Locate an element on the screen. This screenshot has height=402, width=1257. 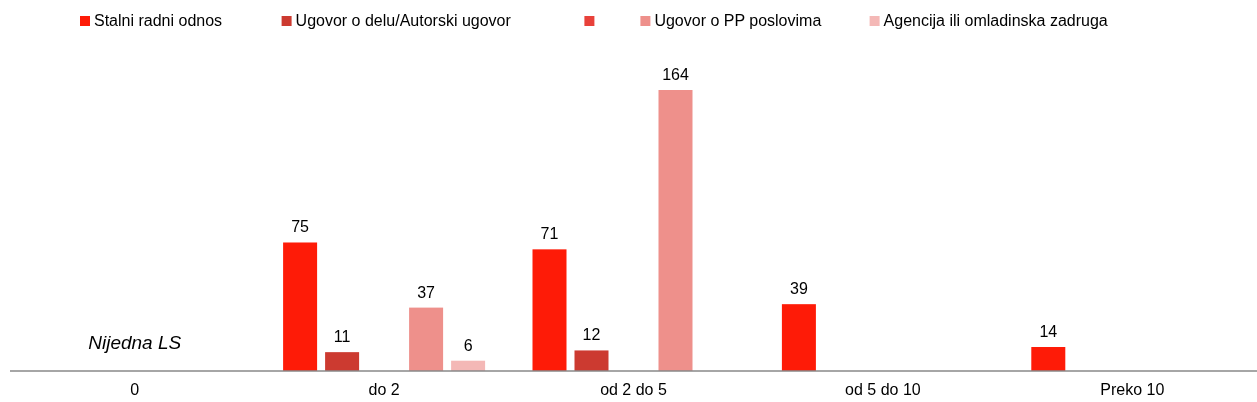
data-label: 12 is located at coordinates (591, 335).